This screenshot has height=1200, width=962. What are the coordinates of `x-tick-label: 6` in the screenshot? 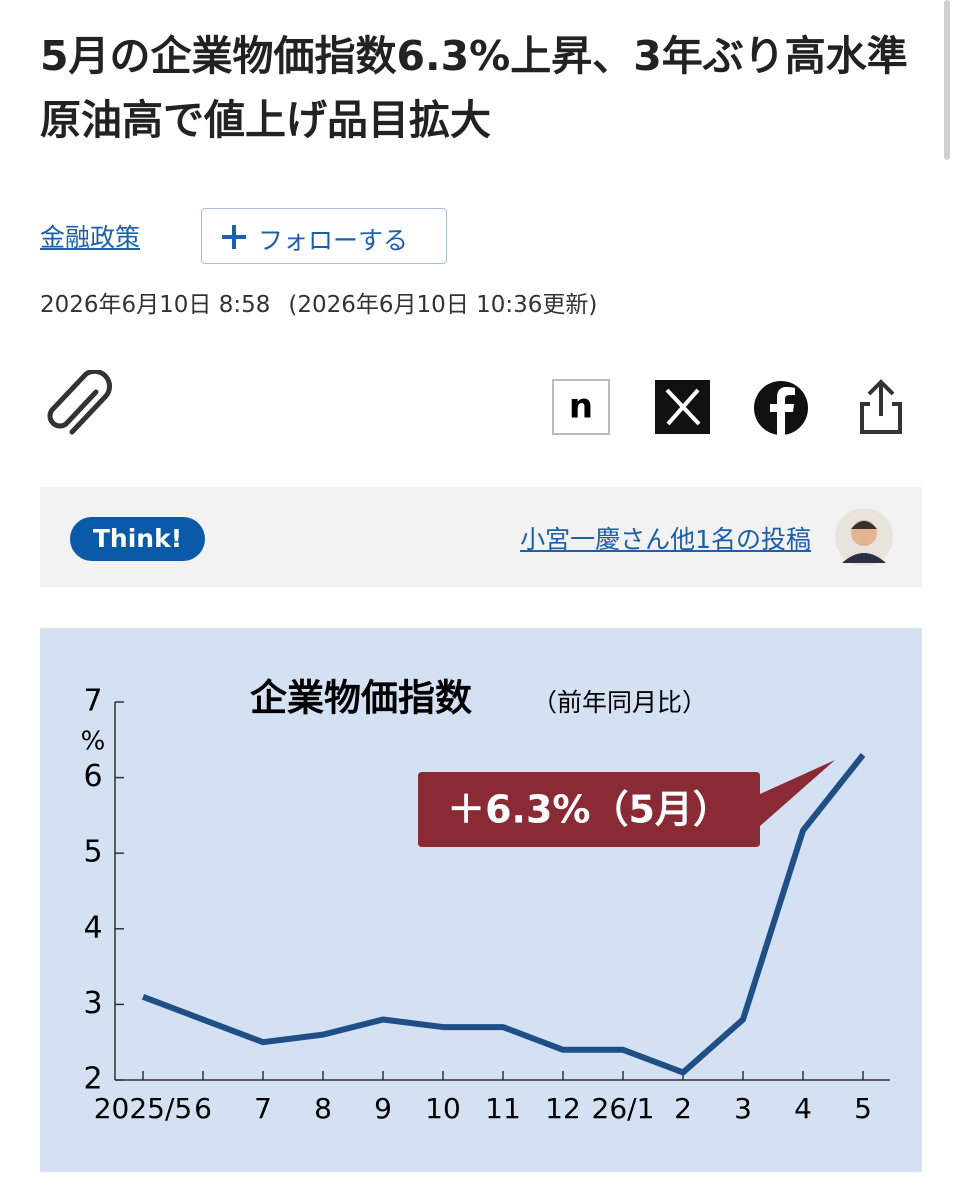 It's located at (203, 1108).